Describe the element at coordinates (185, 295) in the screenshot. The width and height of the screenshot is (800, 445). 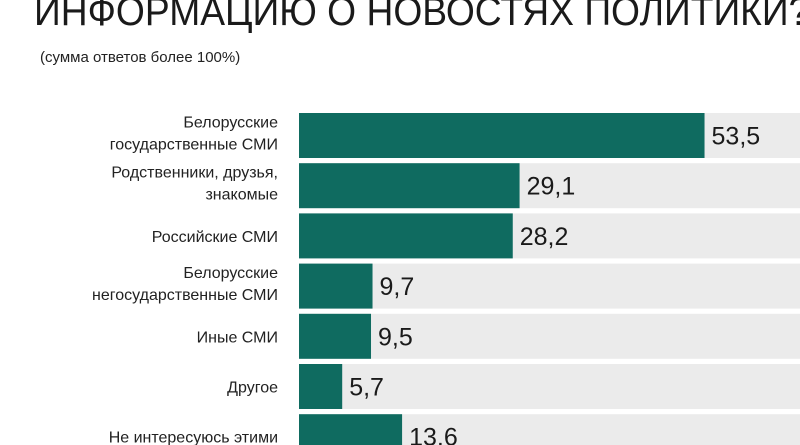
I see `category-label: негосударственные СМИ` at that location.